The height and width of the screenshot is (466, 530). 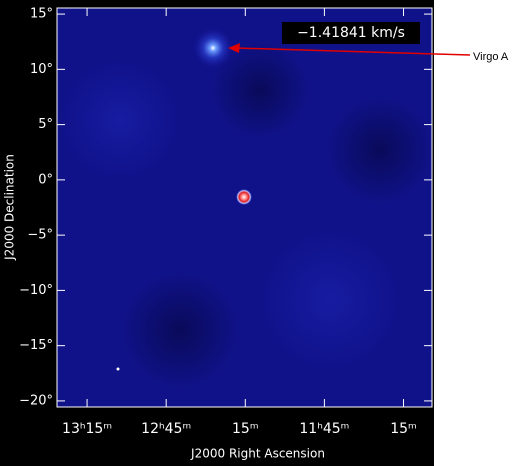 What do you see at coordinates (213, 48) in the screenshot?
I see `source-virgo-a` at bounding box center [213, 48].